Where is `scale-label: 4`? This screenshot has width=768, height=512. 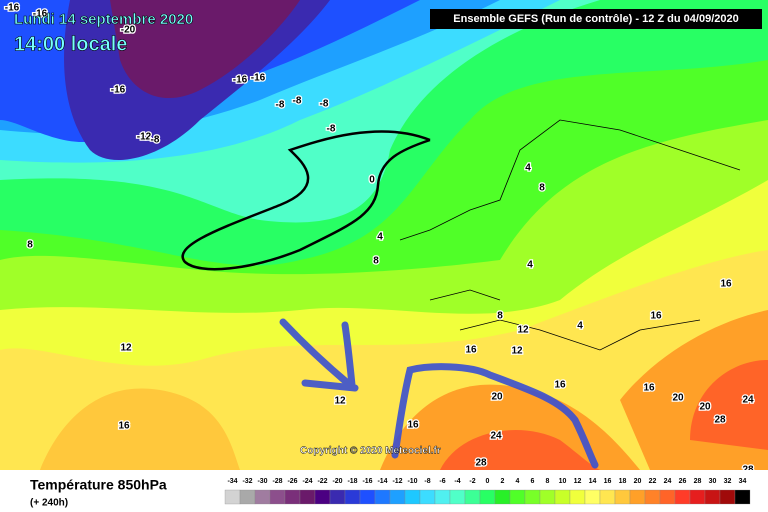 scale-label: 4 is located at coordinates (518, 481).